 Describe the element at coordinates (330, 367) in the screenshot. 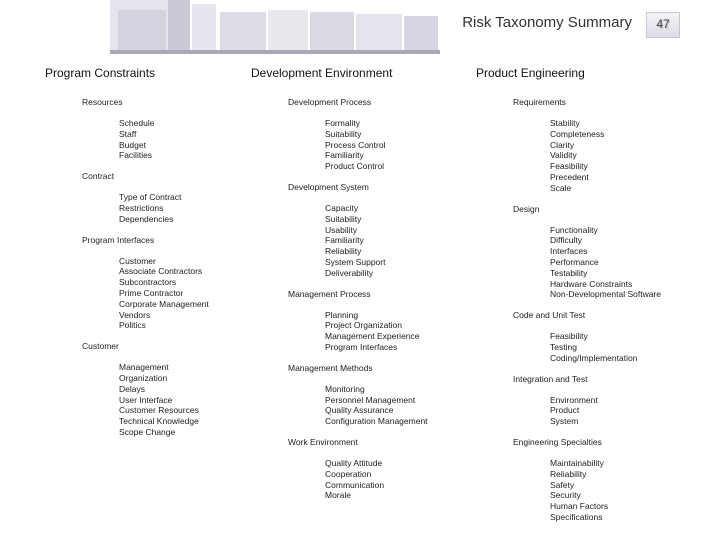

I see `category-label: Management Methods` at that location.